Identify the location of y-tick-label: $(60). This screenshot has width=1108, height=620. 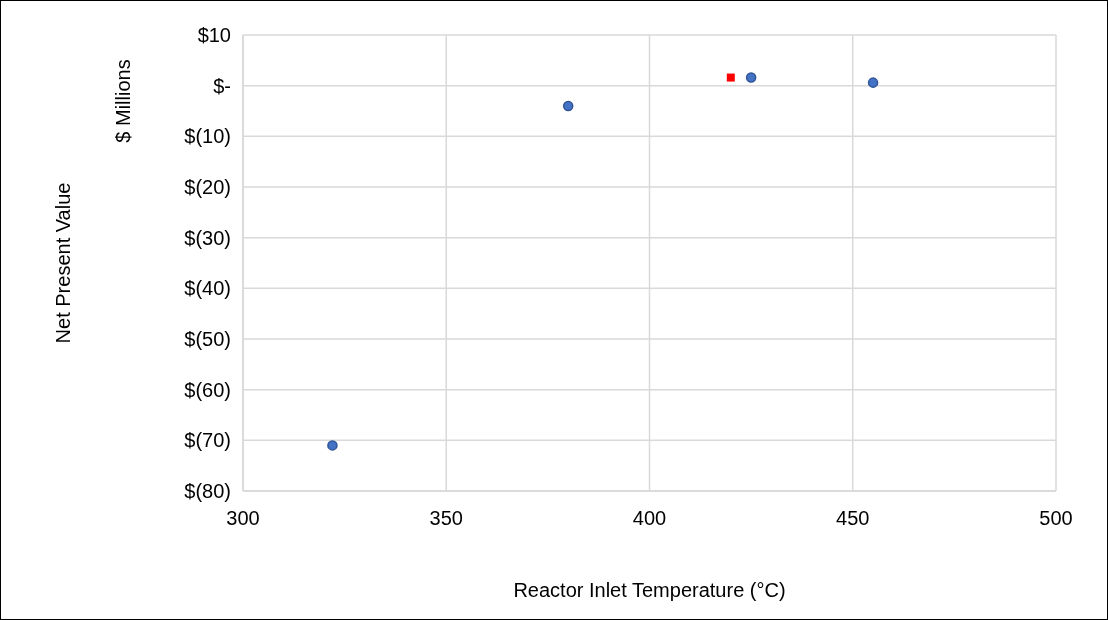
(207, 389).